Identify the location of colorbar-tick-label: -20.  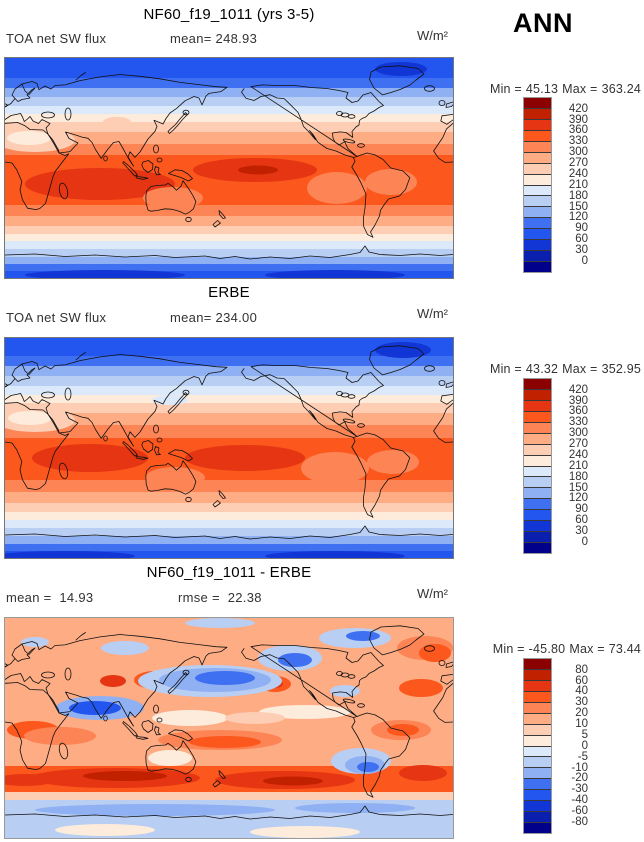
(579, 778).